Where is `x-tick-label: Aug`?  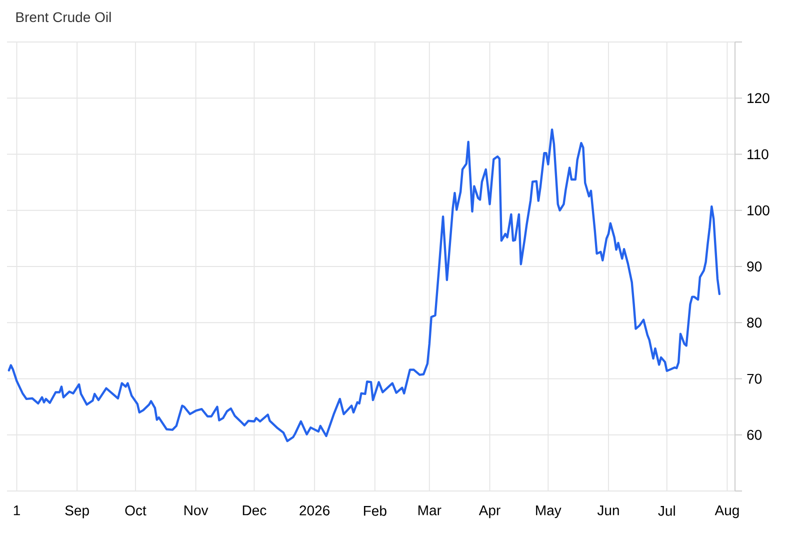 x-tick-label: Aug is located at coordinates (726, 512).